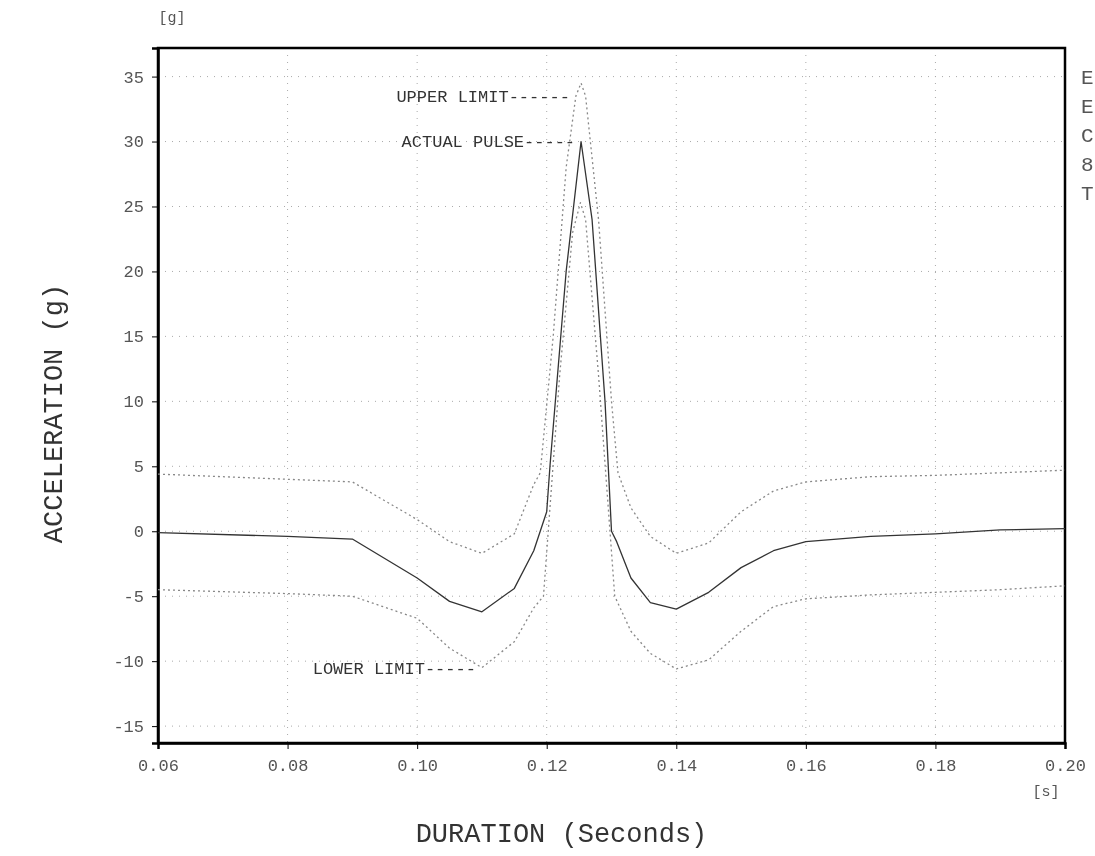  Describe the element at coordinates (488, 143) in the screenshot. I see `annotation: ACTUAL PULSE-----` at that location.